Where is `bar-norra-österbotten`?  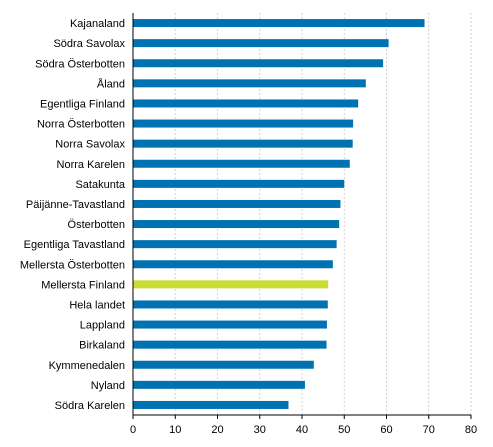 bar-norra-österbotten is located at coordinates (243, 123).